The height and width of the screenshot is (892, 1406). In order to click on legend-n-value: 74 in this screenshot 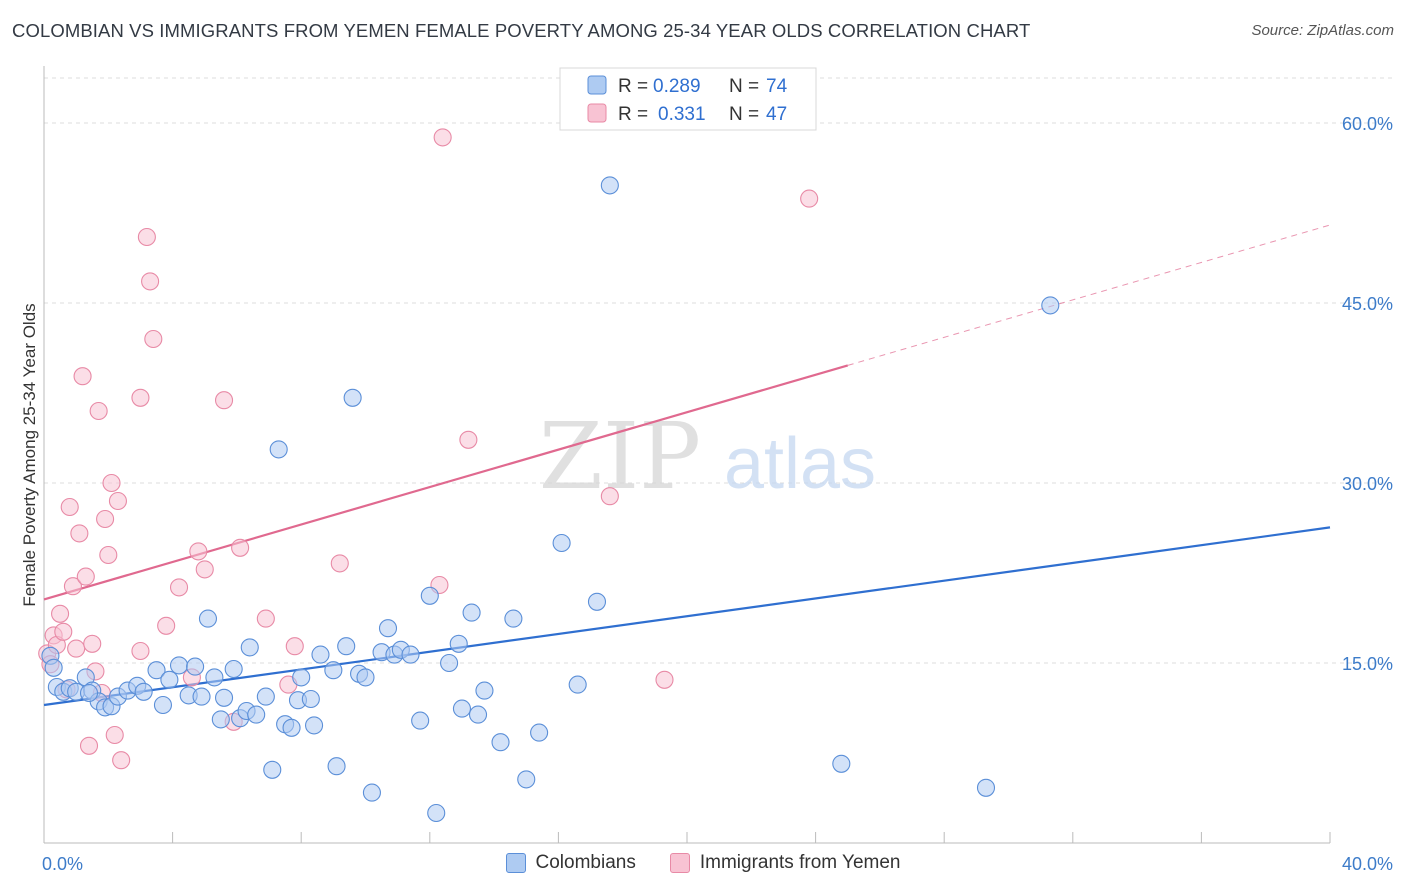, I will do `click(777, 86)`.